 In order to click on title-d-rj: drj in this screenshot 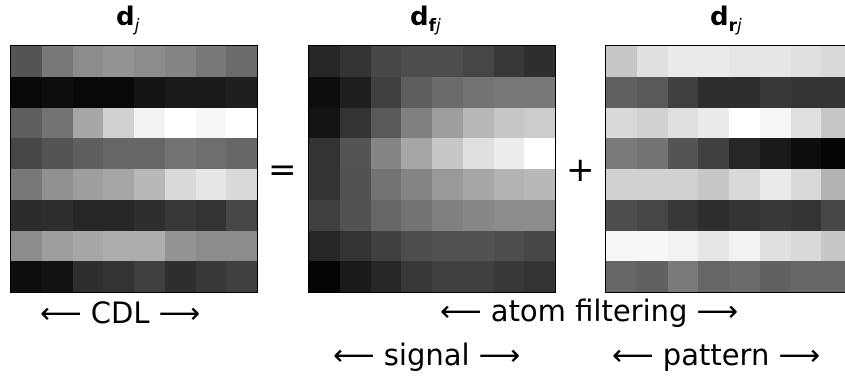, I will do `click(726, 19)`.